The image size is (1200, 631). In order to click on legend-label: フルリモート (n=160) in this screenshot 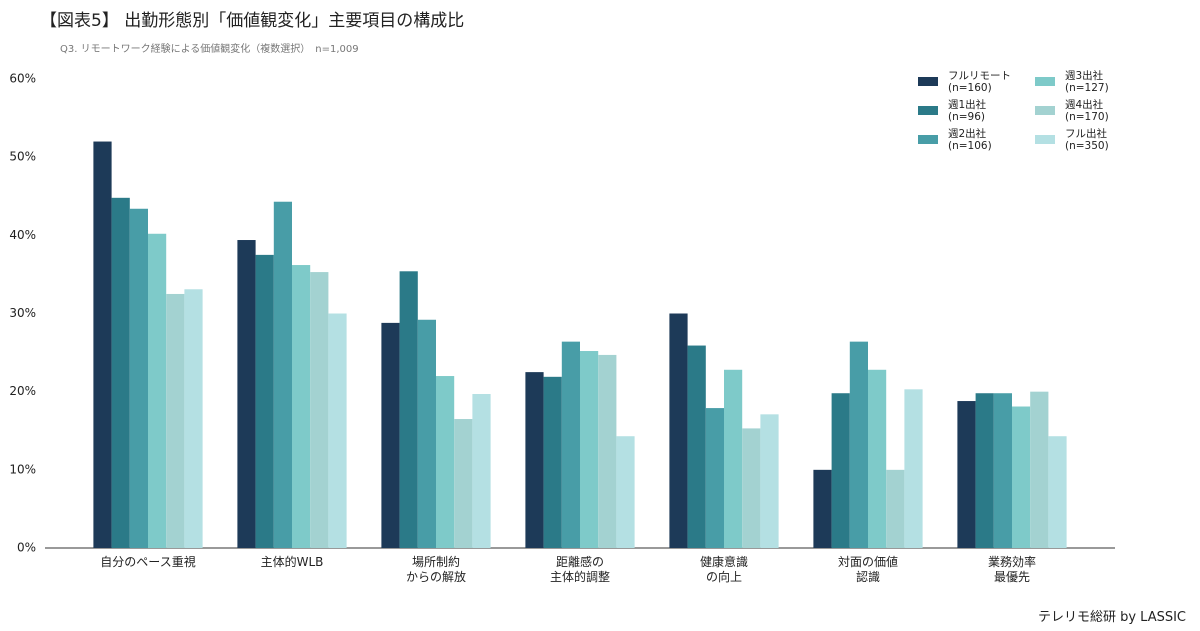, I will do `click(979, 82)`.